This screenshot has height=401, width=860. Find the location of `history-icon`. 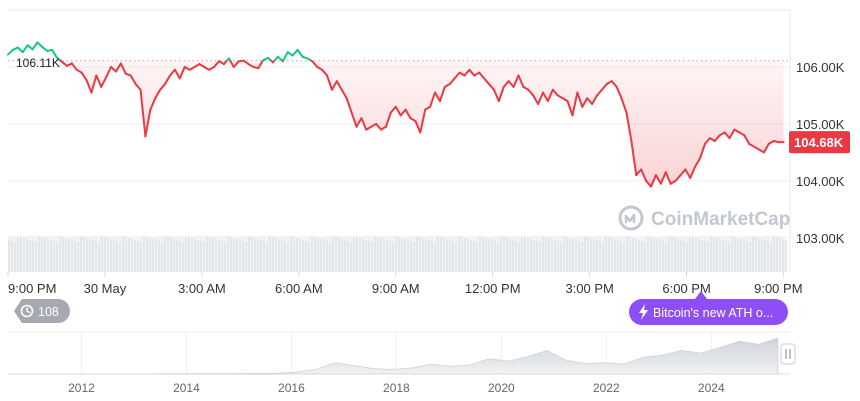

history-icon is located at coordinates (27, 311).